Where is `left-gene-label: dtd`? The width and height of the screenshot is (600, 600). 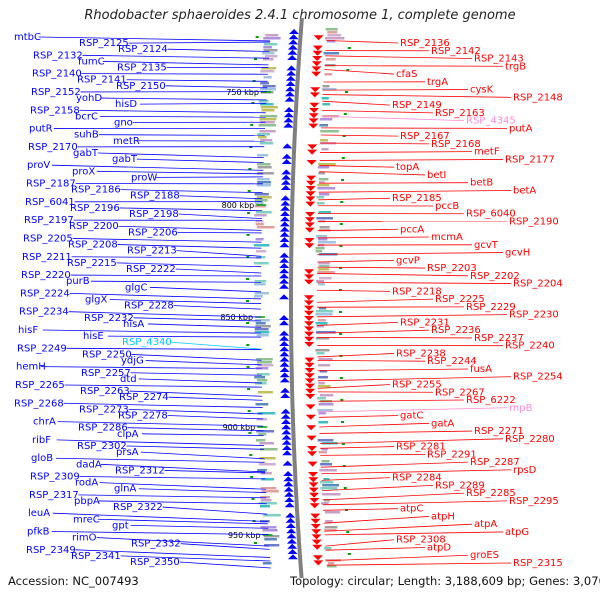
left-gene-label: dtd is located at coordinates (128, 379).